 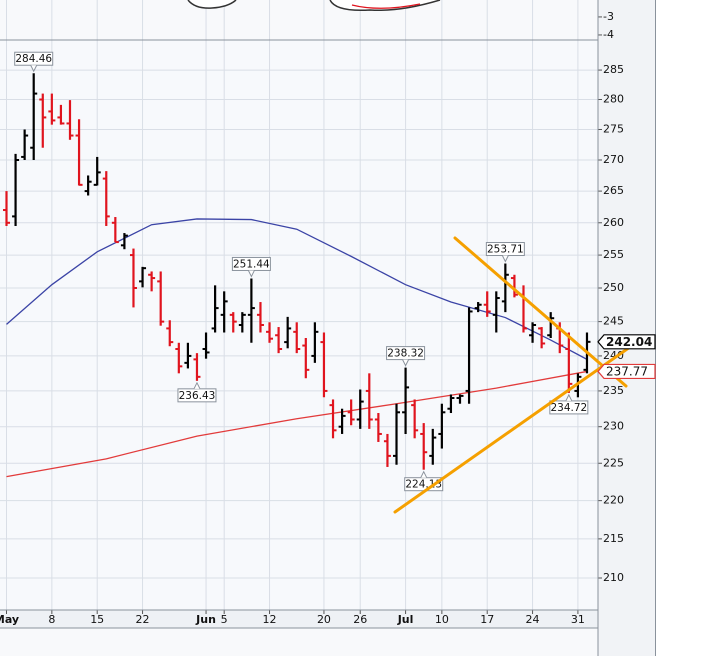 What do you see at coordinates (613, 462) in the screenshot?
I see `y-tick-label: 225` at bounding box center [613, 462].